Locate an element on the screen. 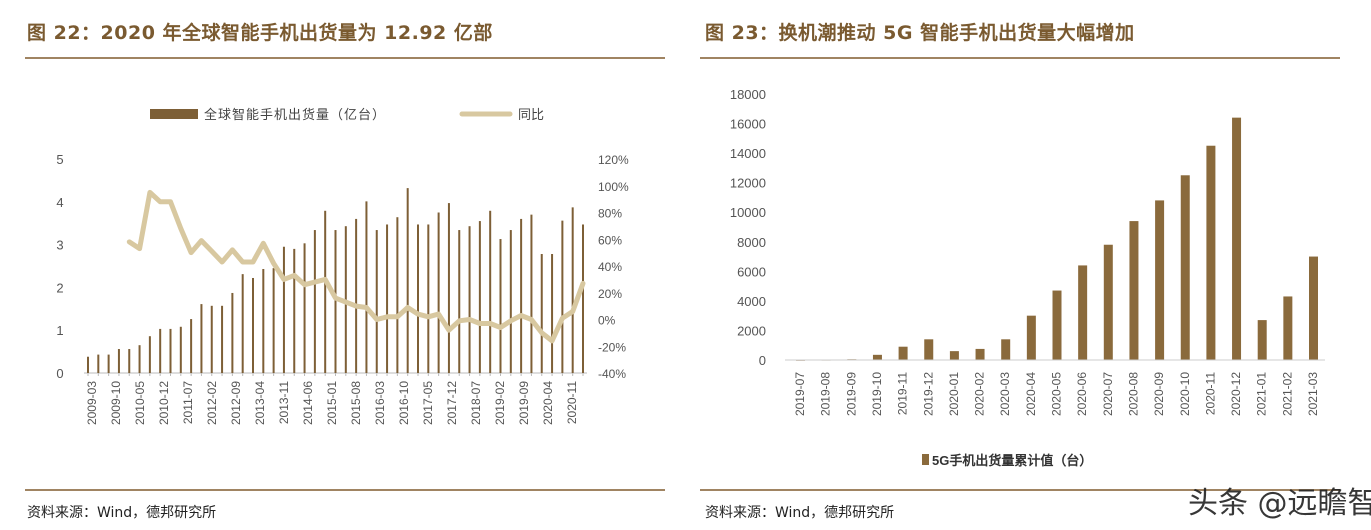 The image size is (1371, 530). right-y-tick-label: 60% is located at coordinates (610, 240).